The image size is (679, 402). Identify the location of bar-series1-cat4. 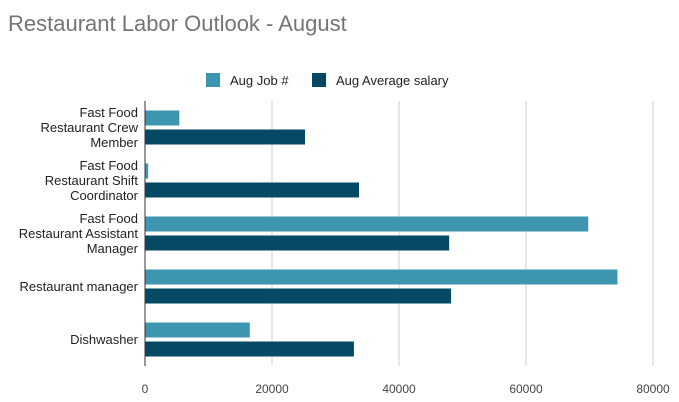
(381, 277).